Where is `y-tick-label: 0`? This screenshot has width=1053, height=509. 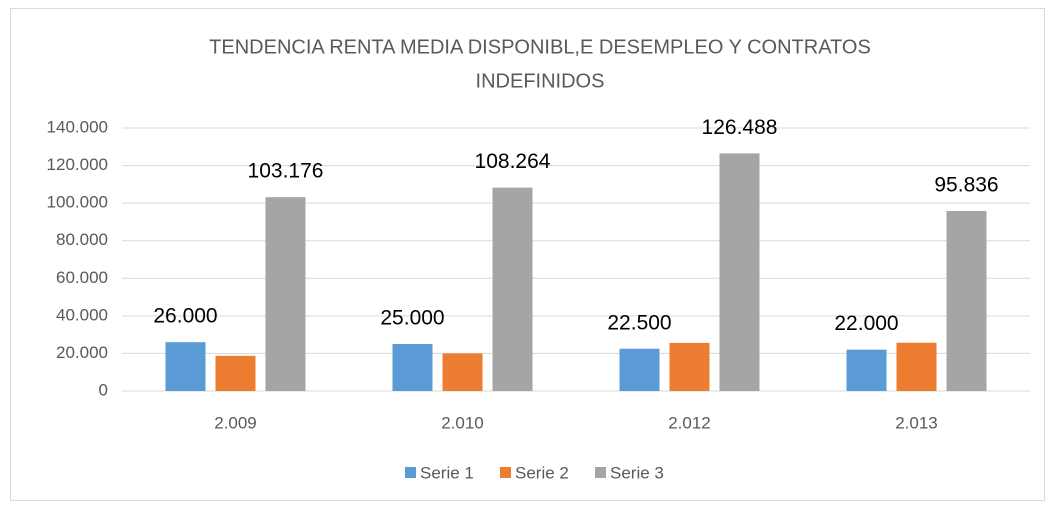 y-tick-label: 0 is located at coordinates (103, 389).